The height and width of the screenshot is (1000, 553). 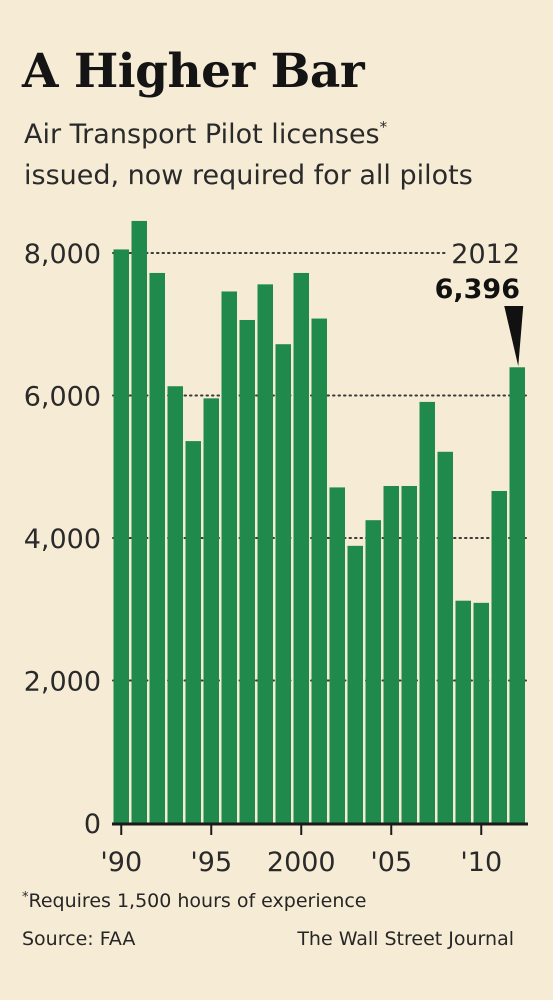 I want to click on bar-2009, so click(x=463, y=711).